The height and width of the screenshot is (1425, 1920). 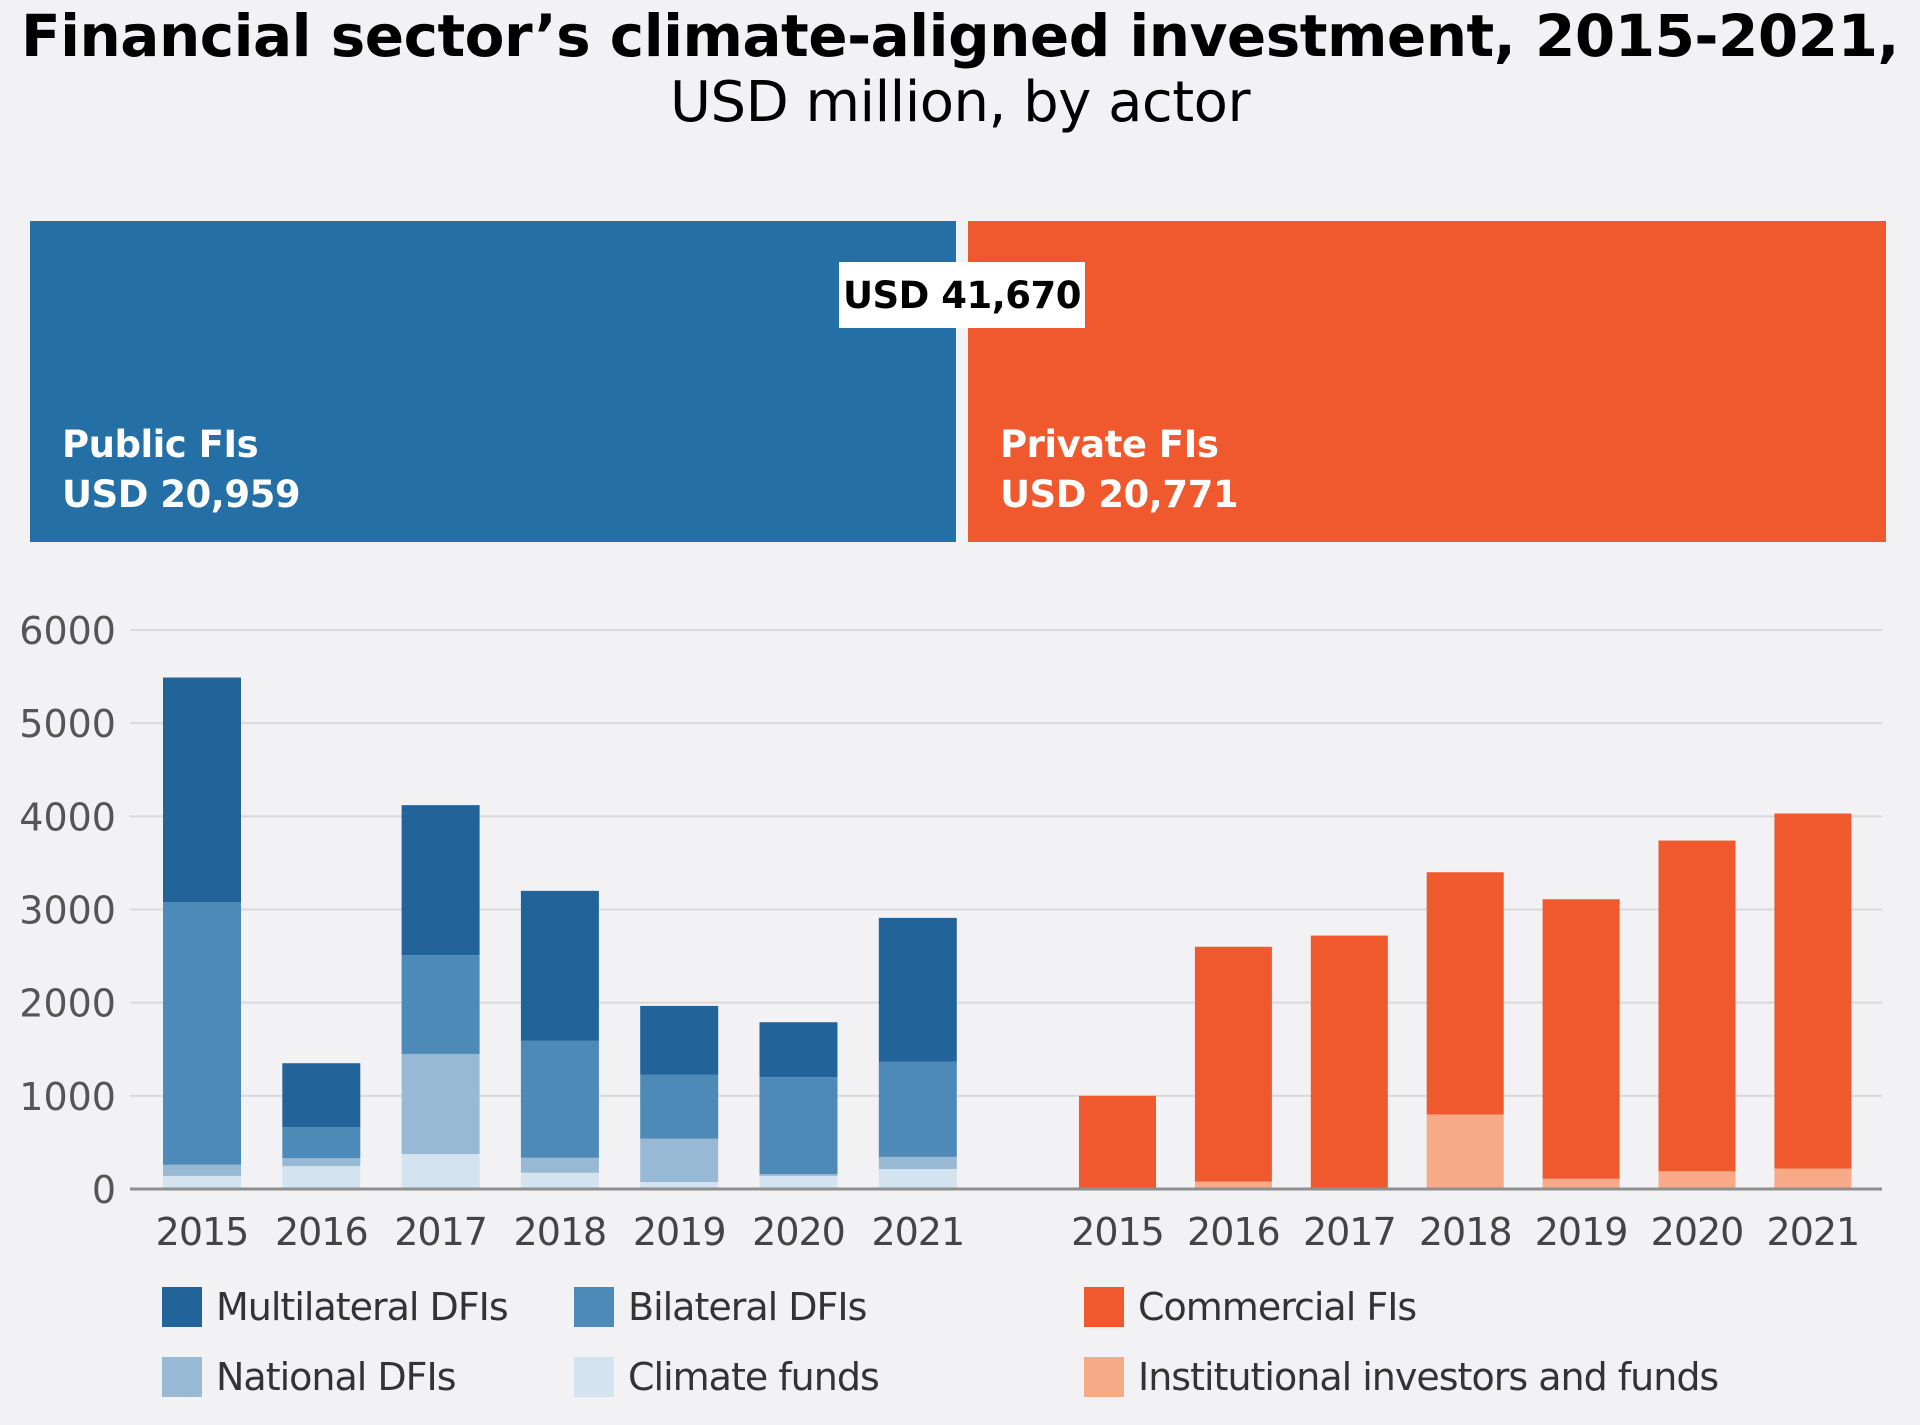 I want to click on y-tick-label: 3000, so click(x=67, y=911).